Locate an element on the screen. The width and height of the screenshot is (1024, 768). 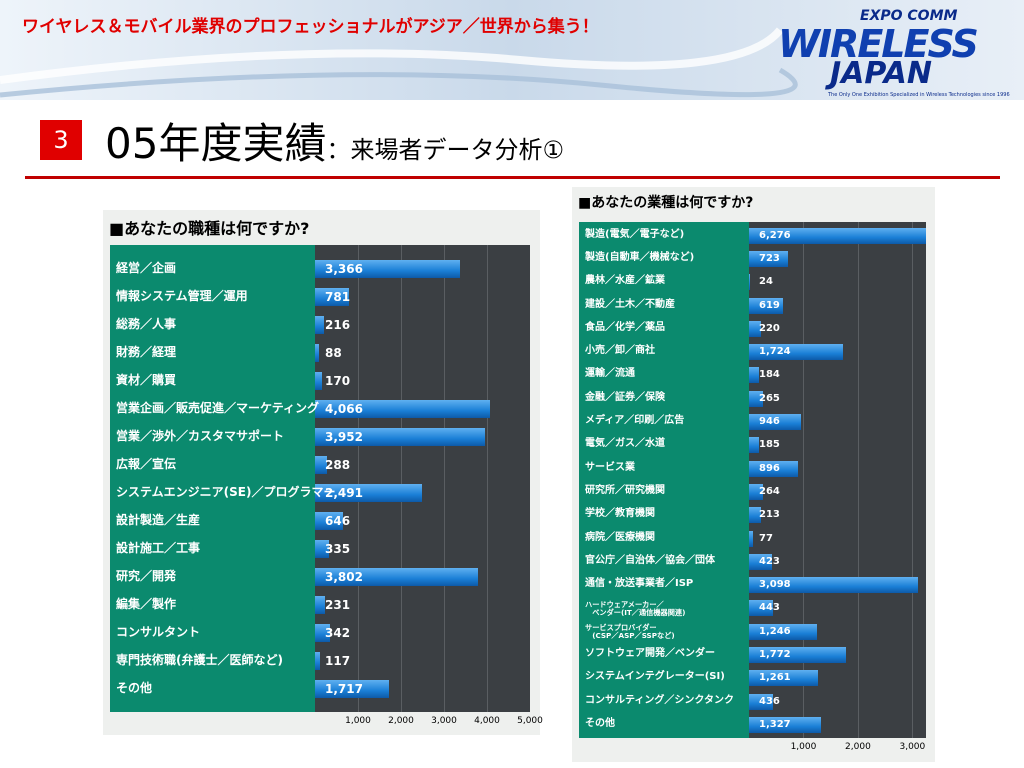
category-label: 総務／人事 is located at coordinates (146, 323).